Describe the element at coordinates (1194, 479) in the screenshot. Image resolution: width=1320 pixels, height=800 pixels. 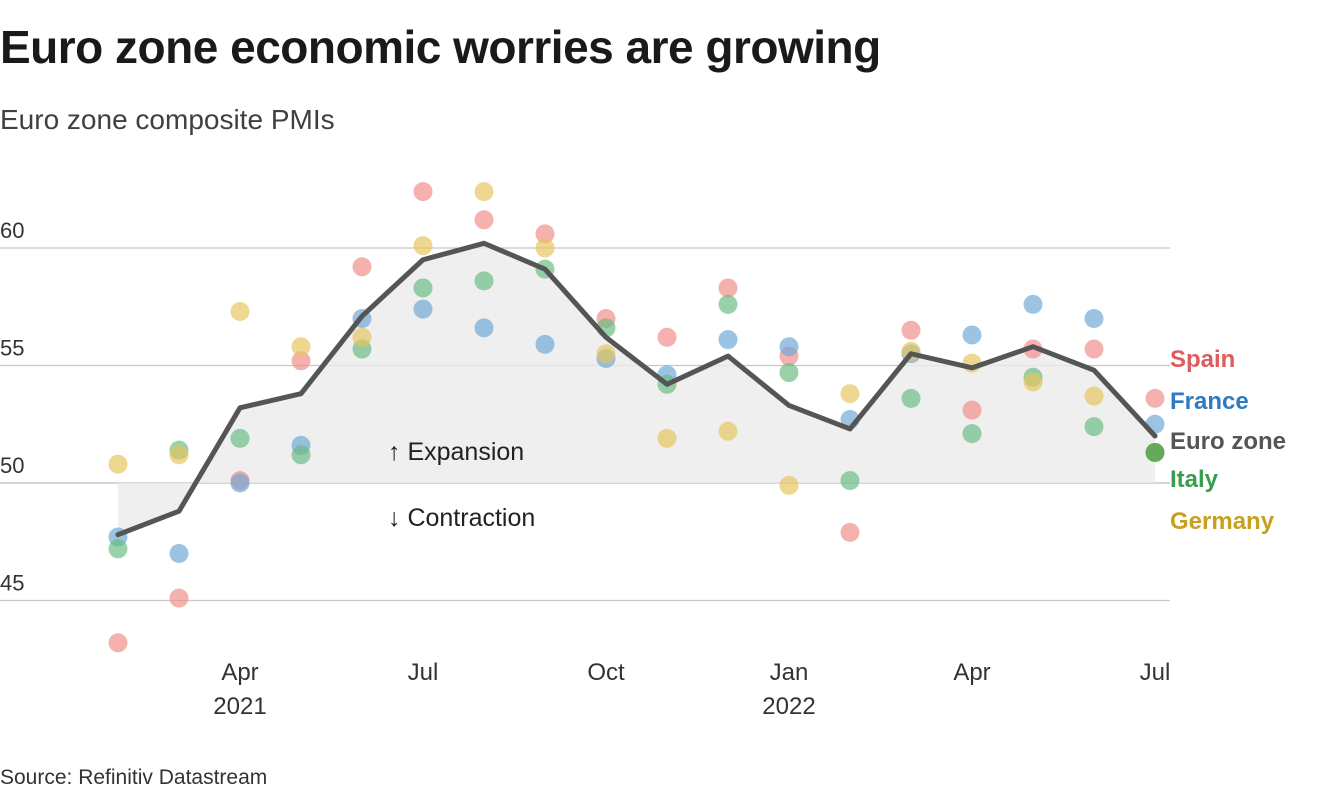
I see `legend-italy: Italy` at that location.